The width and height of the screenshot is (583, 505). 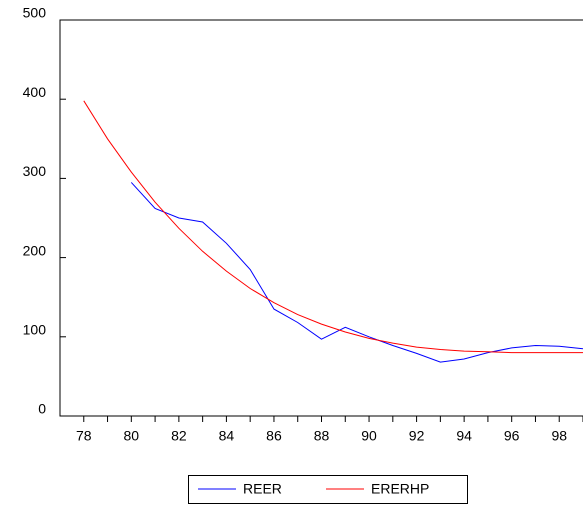 What do you see at coordinates (132, 436) in the screenshot?
I see `x-tick-label: 80` at bounding box center [132, 436].